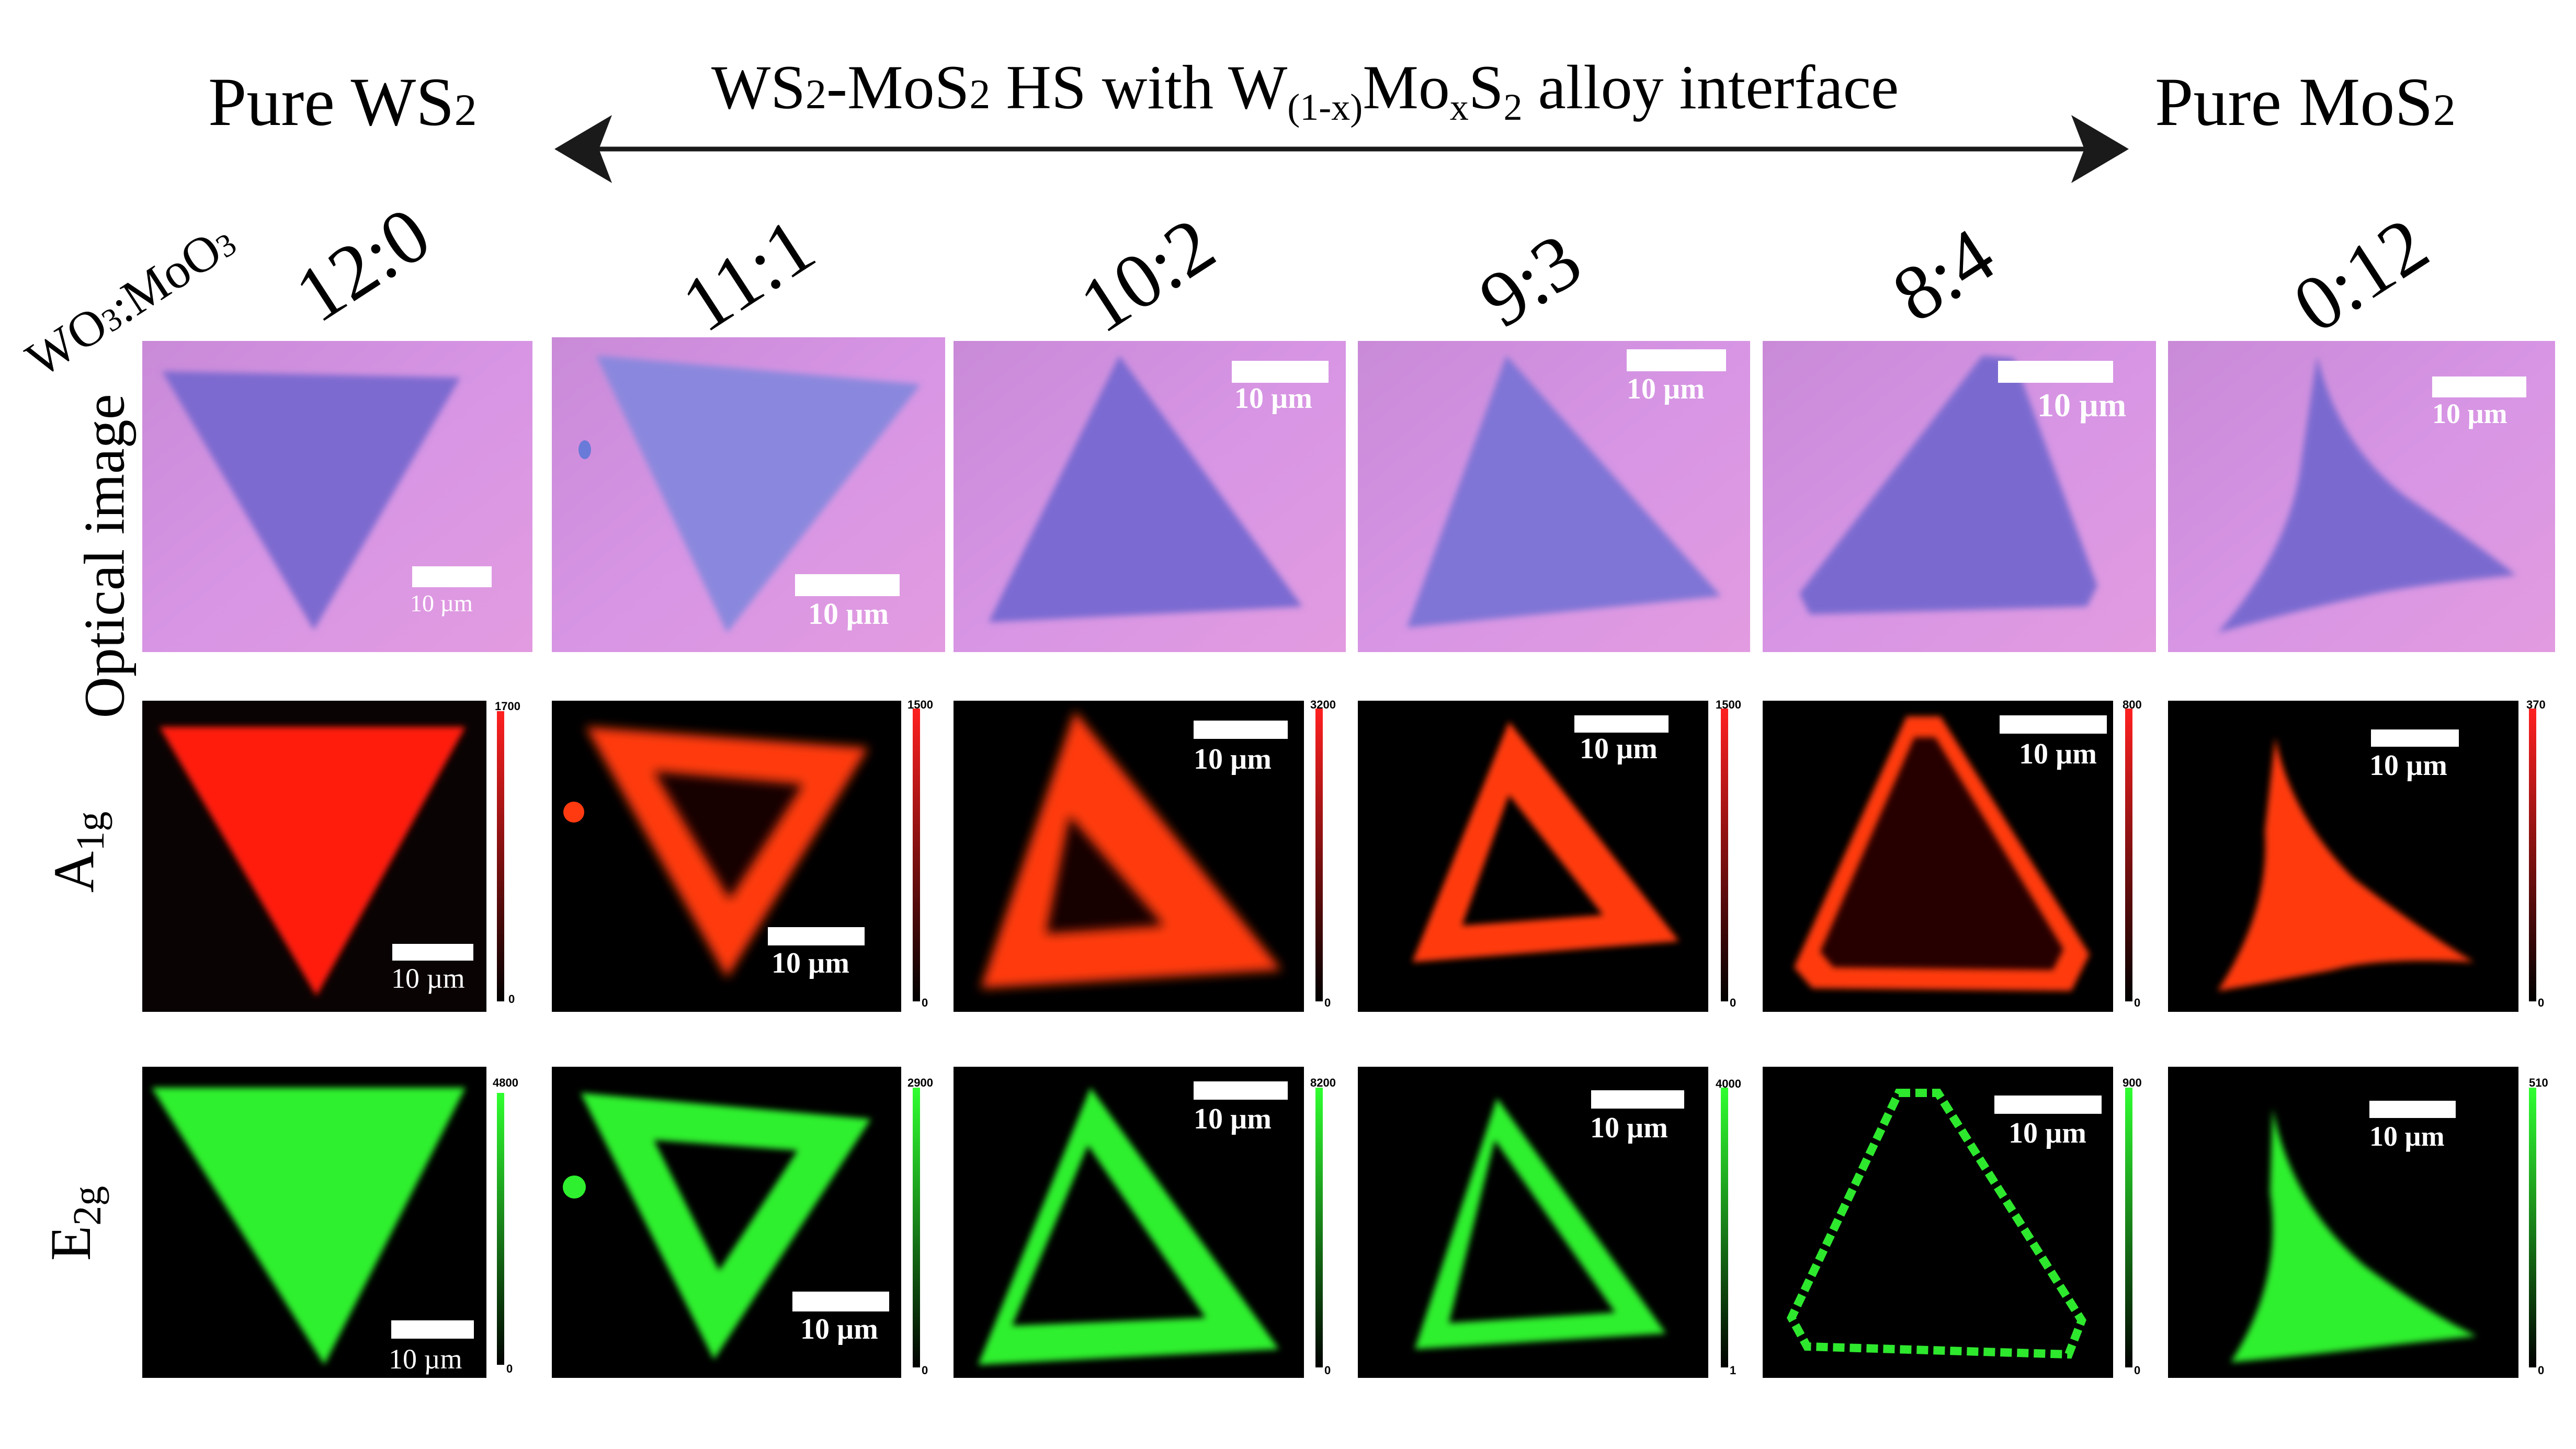 This screenshot has height=1449, width=2576. What do you see at coordinates (342, 102) in the screenshot?
I see `pure-ws2-title: Pure WS2` at bounding box center [342, 102].